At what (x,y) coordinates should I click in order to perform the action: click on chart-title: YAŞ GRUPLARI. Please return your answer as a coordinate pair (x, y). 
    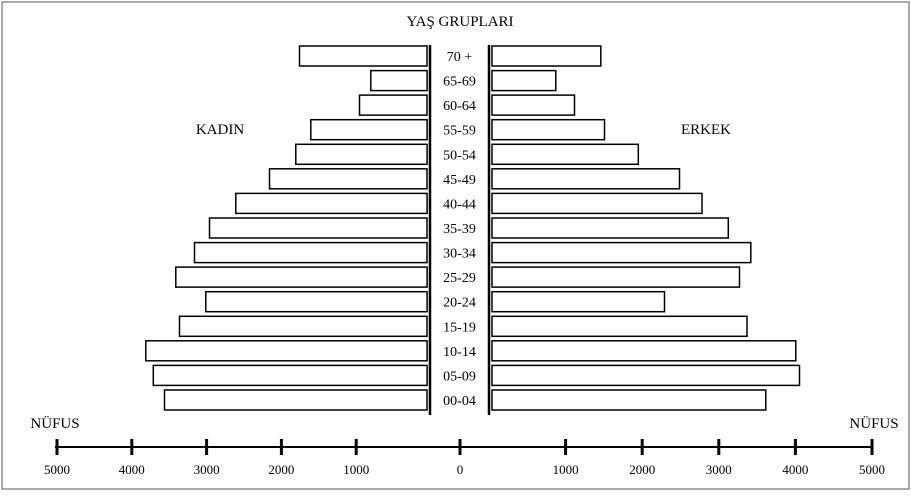
    Looking at the image, I should click on (459, 22).